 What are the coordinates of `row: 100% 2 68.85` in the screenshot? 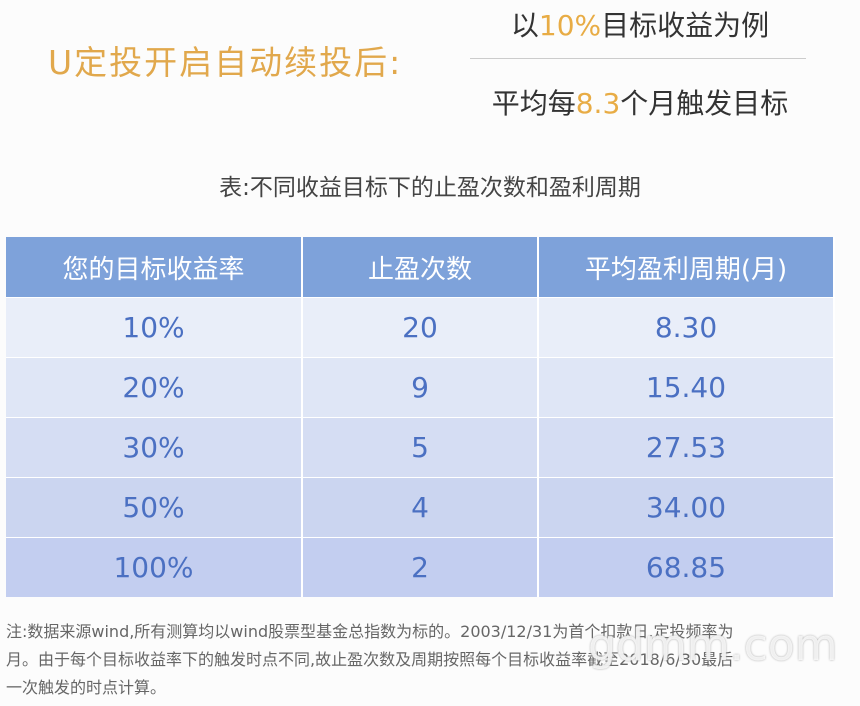 It's located at (420, 567).